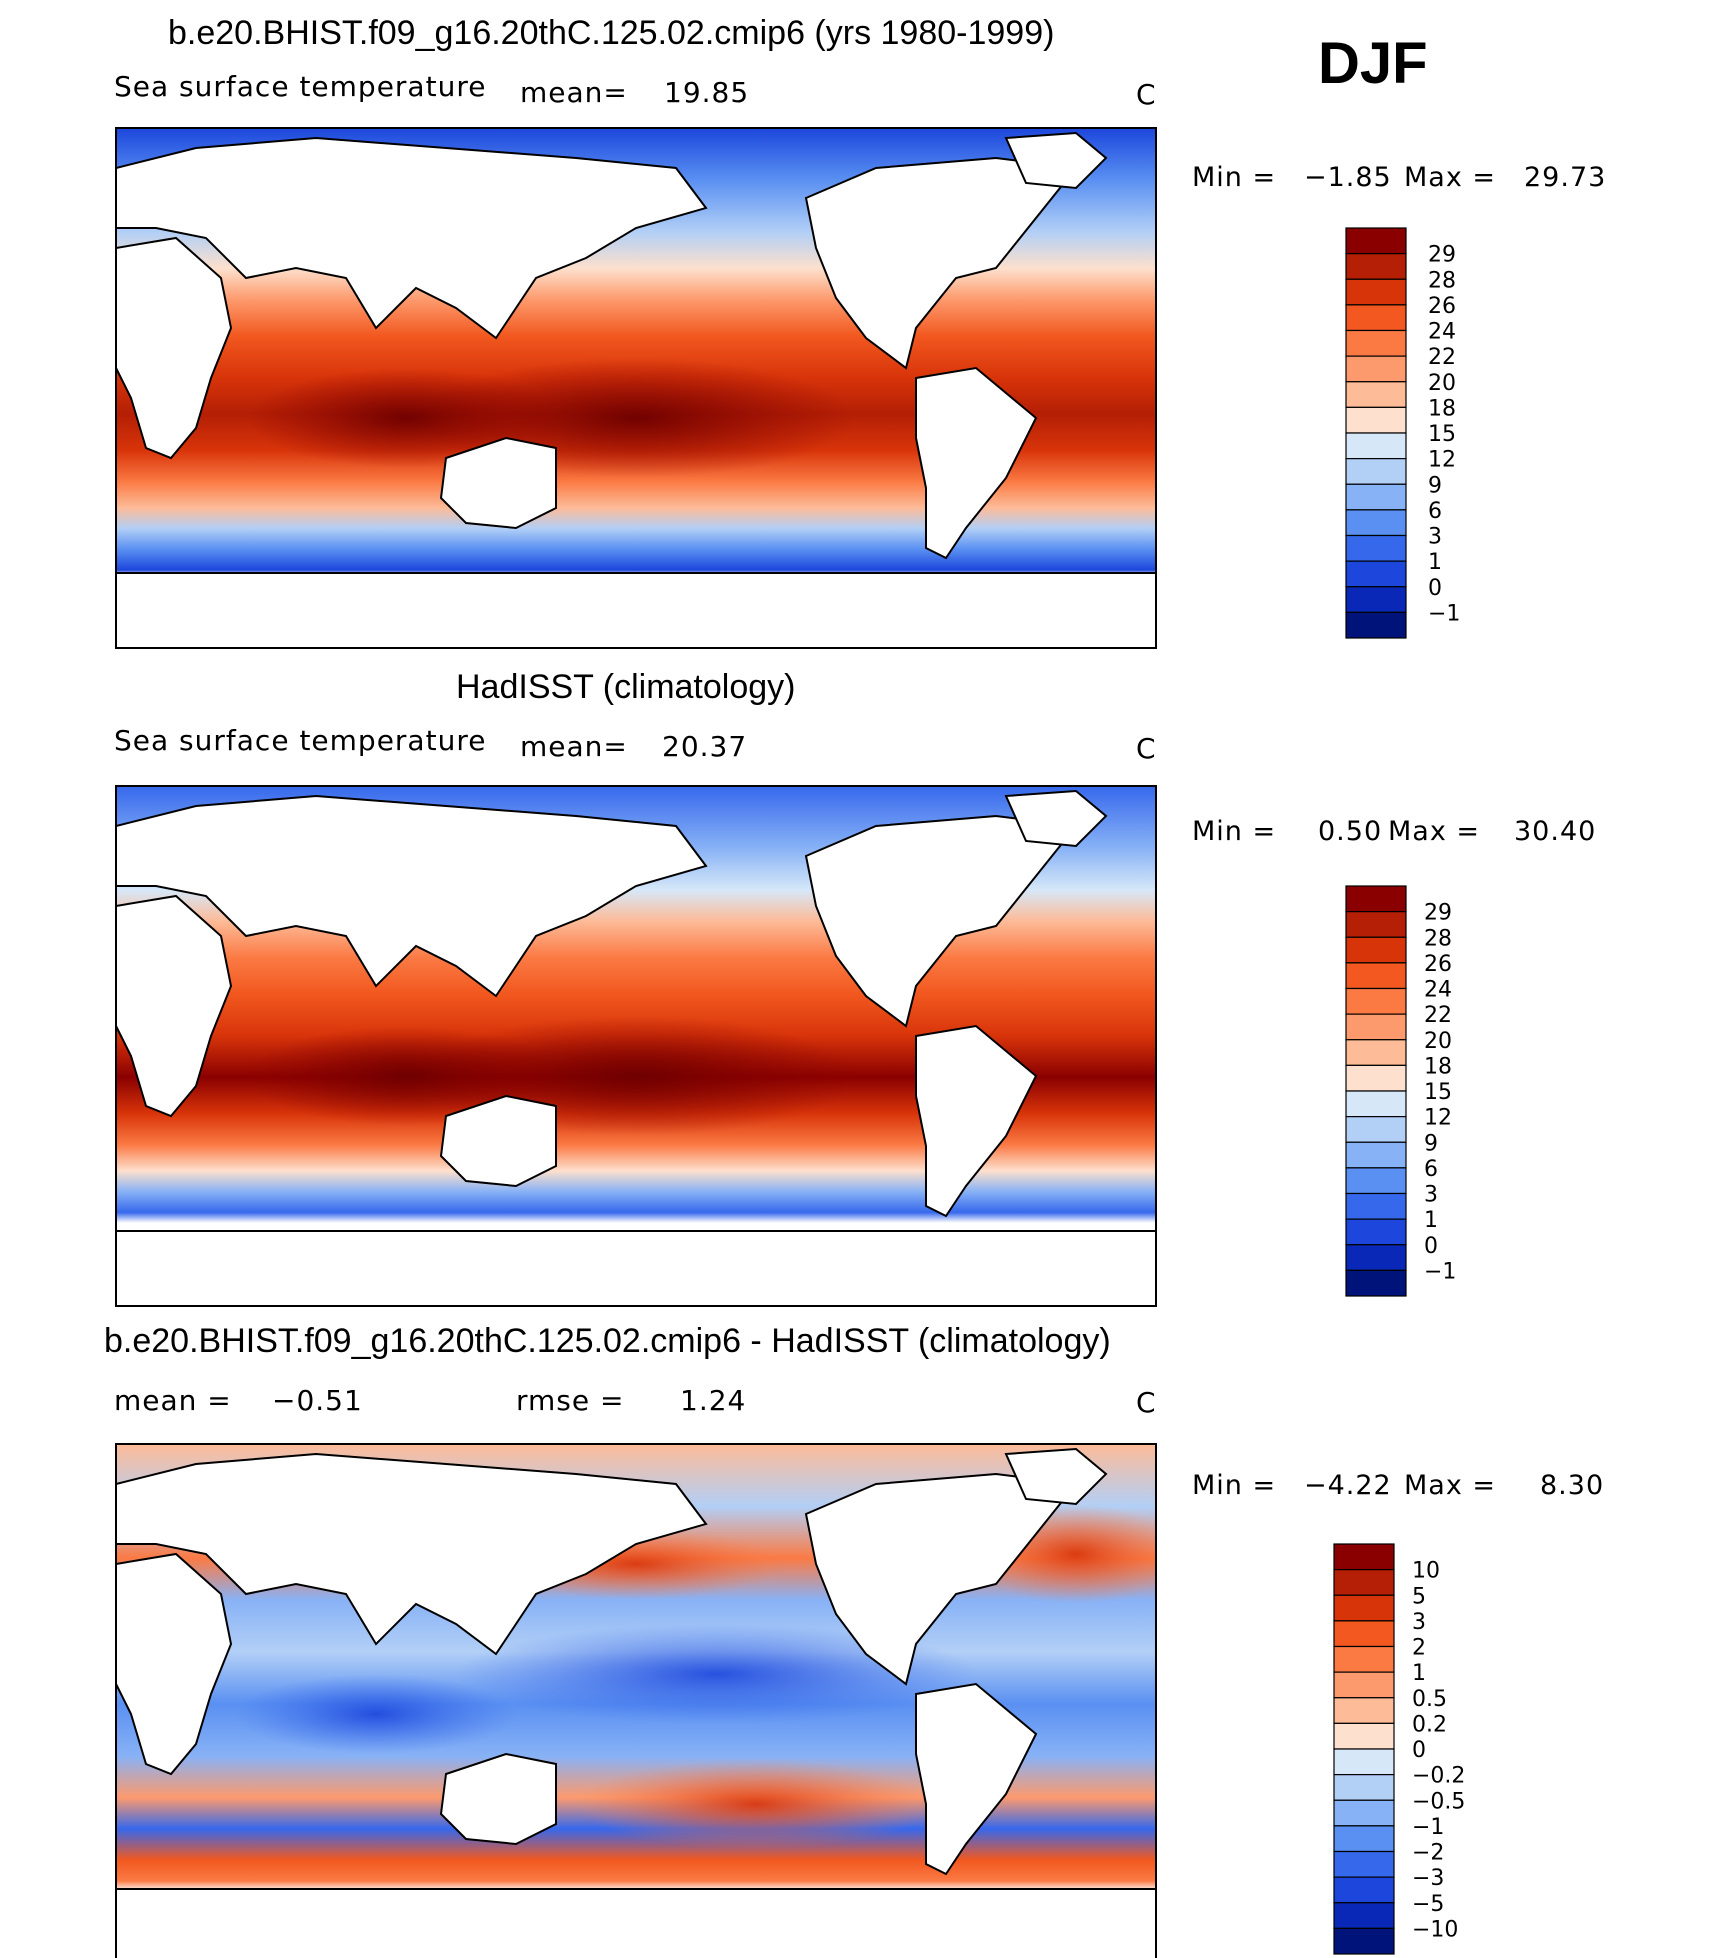 Image resolution: width=1710 pixels, height=1958 pixels. I want to click on panel2-min-label: Min =, so click(1234, 831).